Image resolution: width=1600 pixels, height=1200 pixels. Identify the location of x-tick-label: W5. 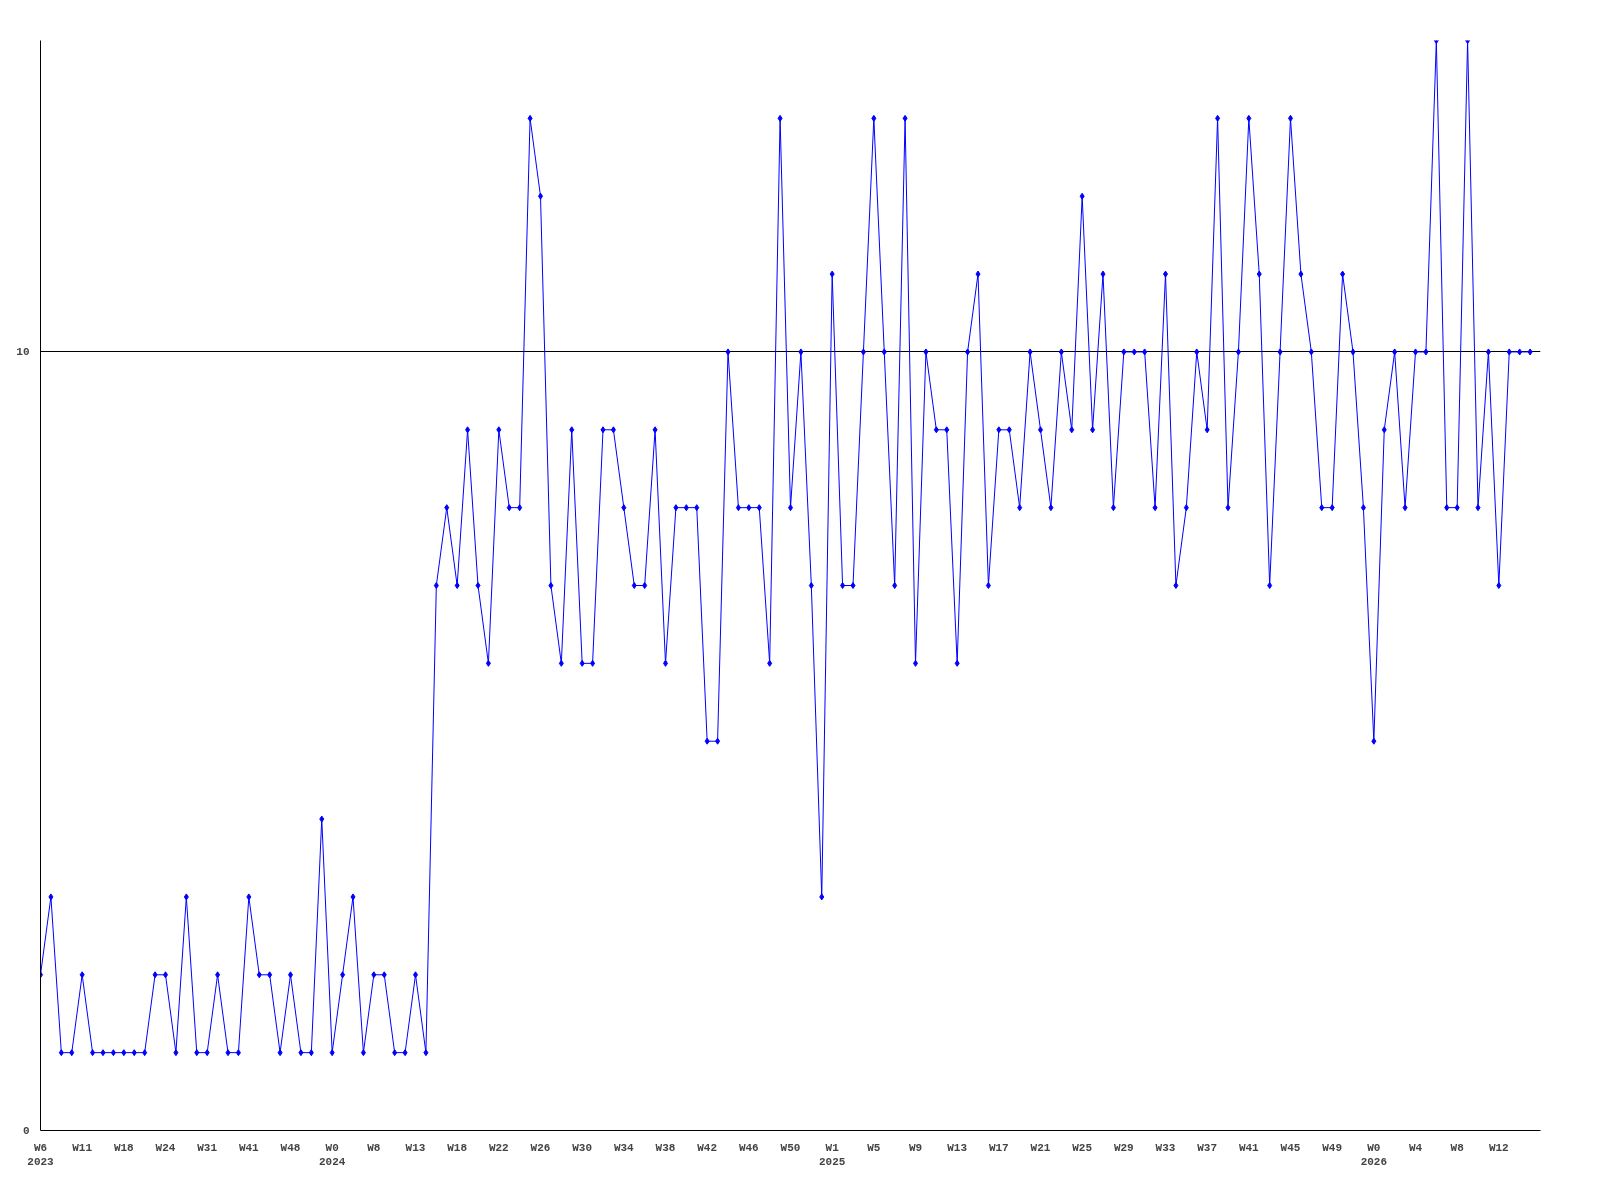
(874, 1147).